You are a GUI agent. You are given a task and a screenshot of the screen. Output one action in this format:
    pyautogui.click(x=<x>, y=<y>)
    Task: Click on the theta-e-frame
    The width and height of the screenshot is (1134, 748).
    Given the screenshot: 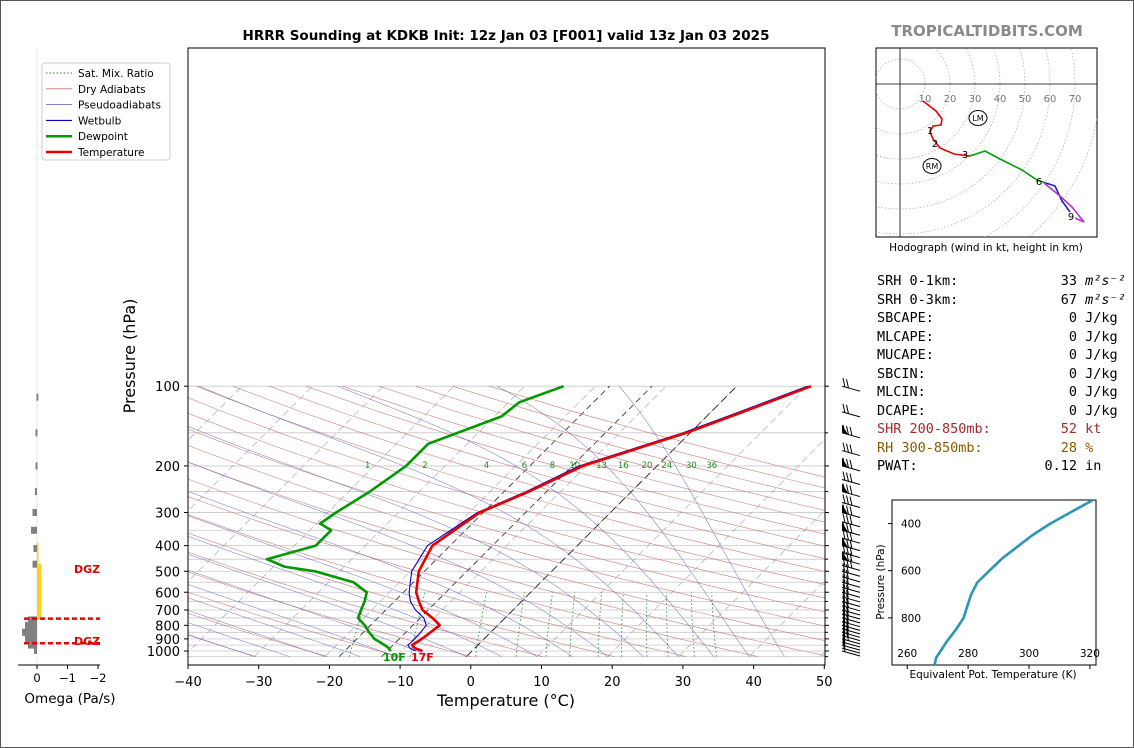 What is the action you would take?
    pyautogui.click(x=994, y=582)
    